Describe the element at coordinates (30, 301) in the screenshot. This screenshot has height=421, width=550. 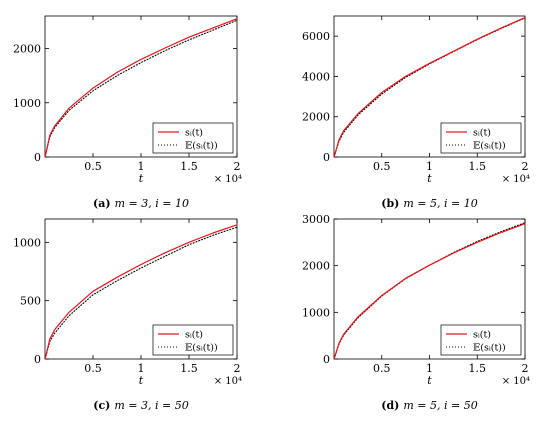
I see `y-tick-label: 500` at that location.